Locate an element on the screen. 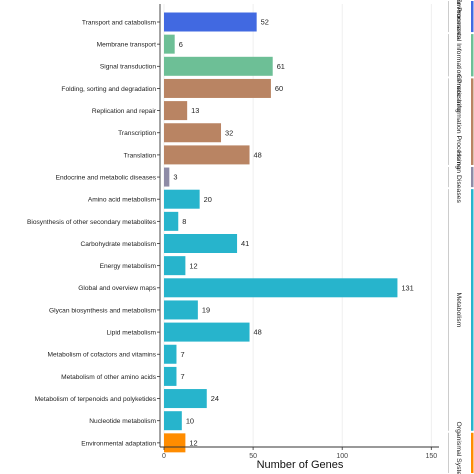  value-label: 131 is located at coordinates (407, 287).